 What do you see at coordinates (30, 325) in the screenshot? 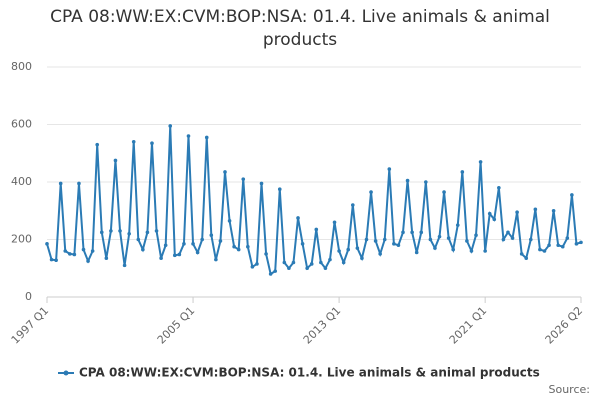
I see `x-tick-label: 1997 Q1` at bounding box center [30, 325].